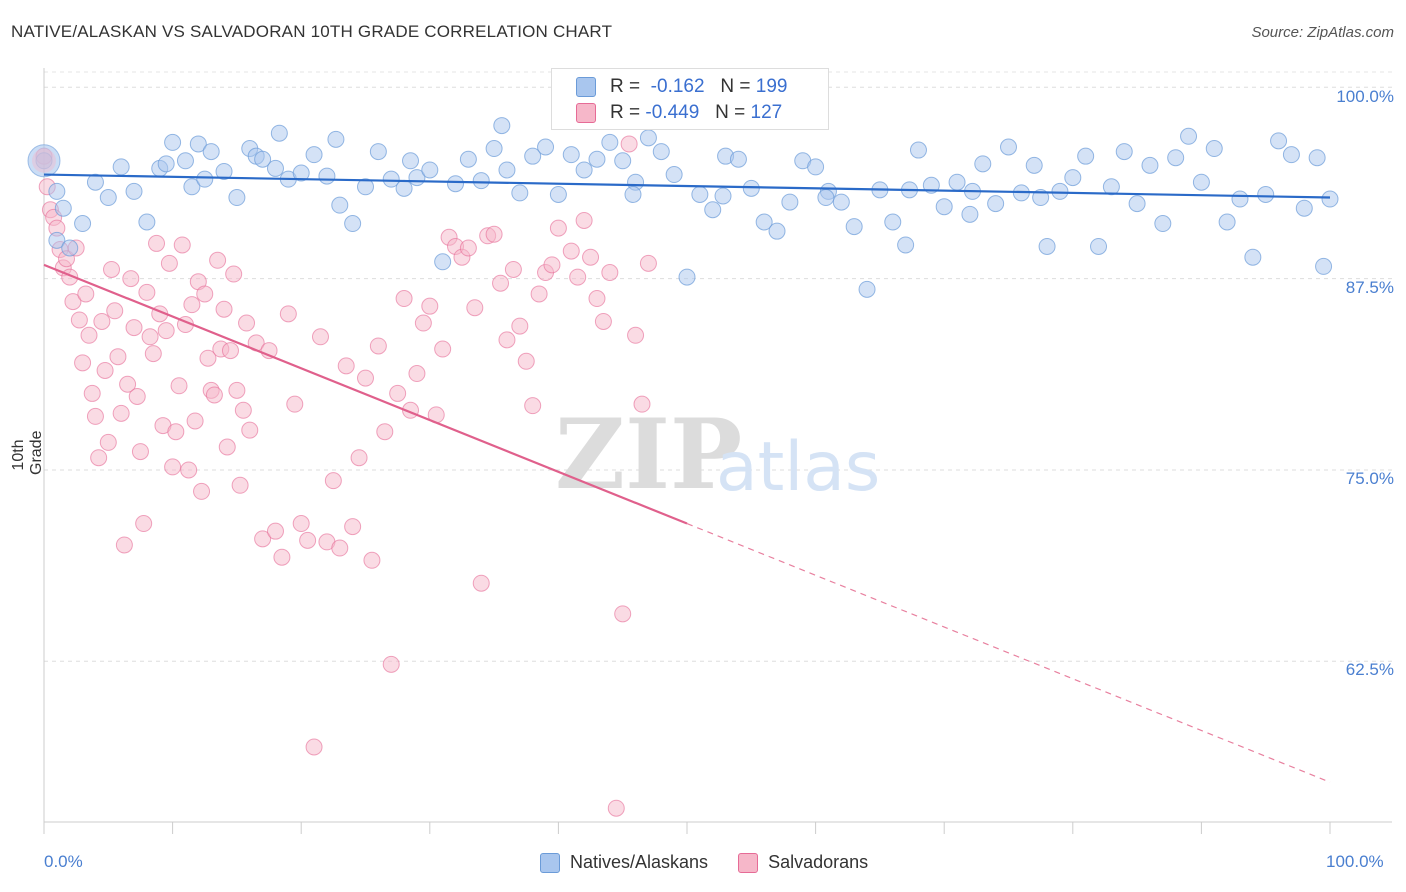  What do you see at coordinates (1369, 669) in the screenshot?
I see `y-tick-label: 62.5%` at bounding box center [1369, 669].